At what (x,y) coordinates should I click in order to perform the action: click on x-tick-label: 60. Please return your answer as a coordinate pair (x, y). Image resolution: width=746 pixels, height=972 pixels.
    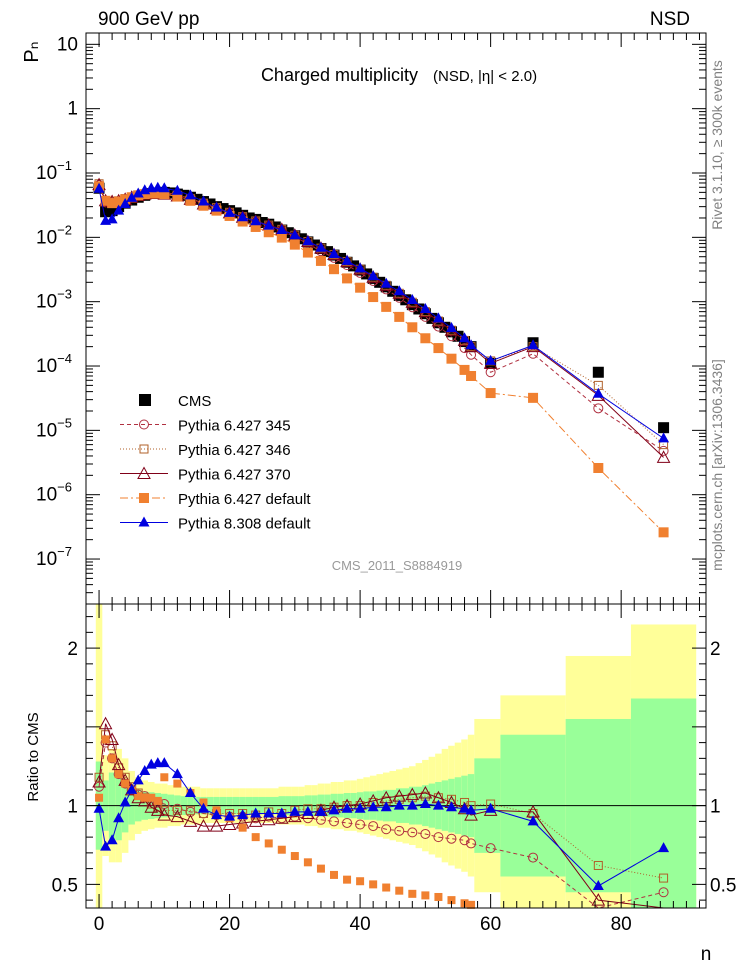
    Looking at the image, I should click on (490, 924).